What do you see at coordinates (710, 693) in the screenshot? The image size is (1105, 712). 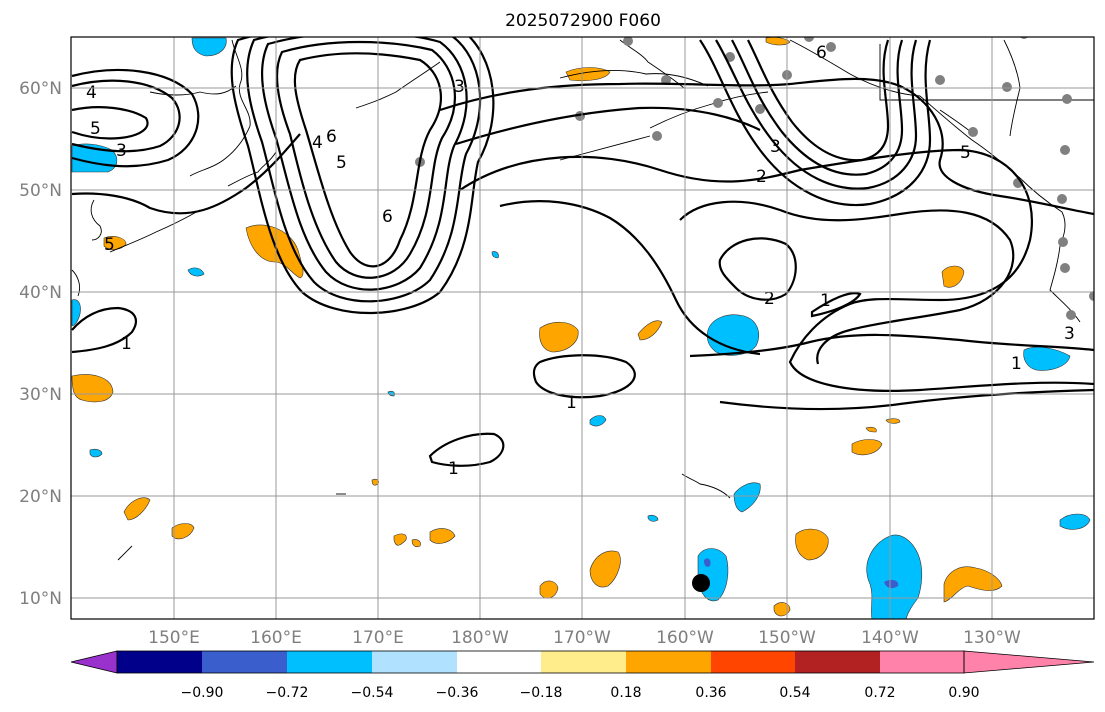 I see `colorbar-label: 0.36` at bounding box center [710, 693].